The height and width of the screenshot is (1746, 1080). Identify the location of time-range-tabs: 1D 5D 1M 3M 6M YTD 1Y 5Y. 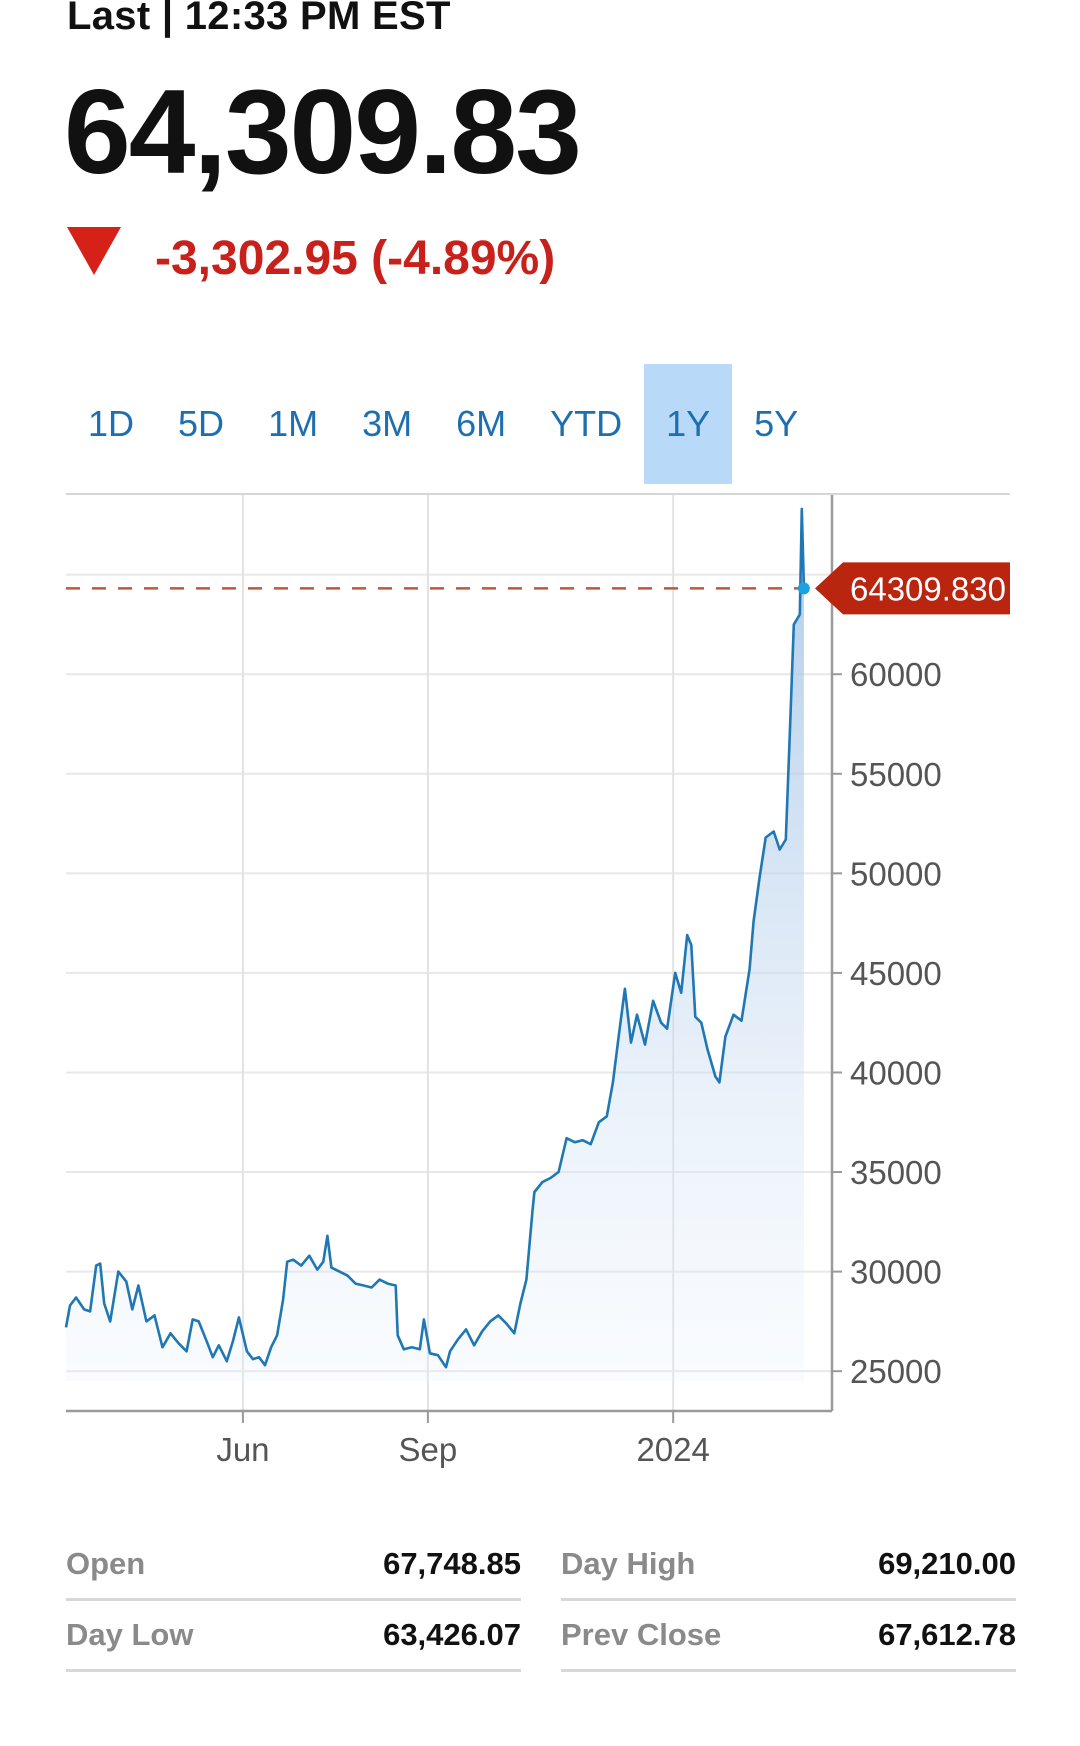
(443, 424).